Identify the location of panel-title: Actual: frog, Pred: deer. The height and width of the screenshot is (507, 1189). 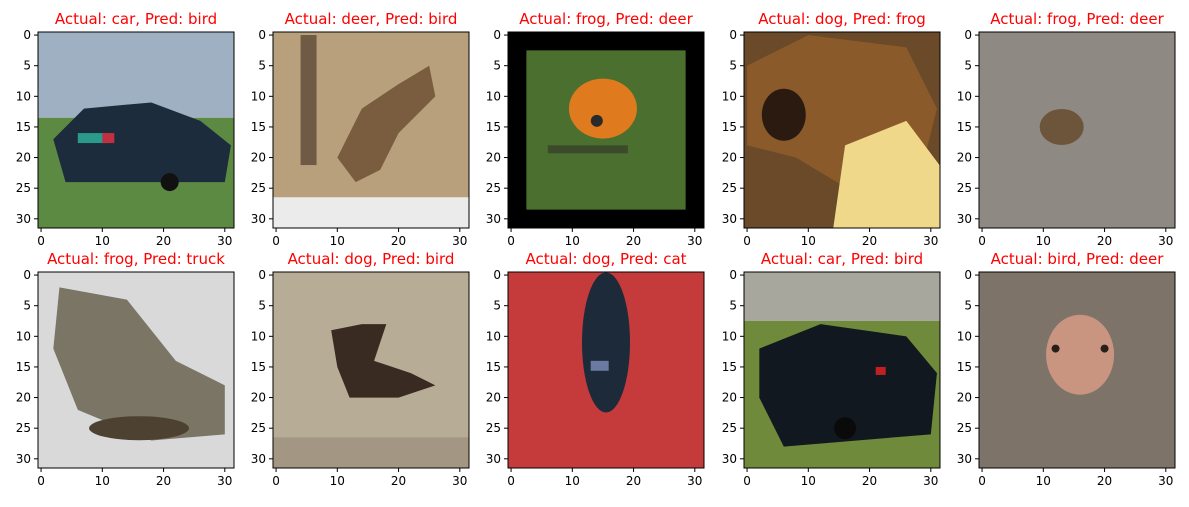
(1077, 19).